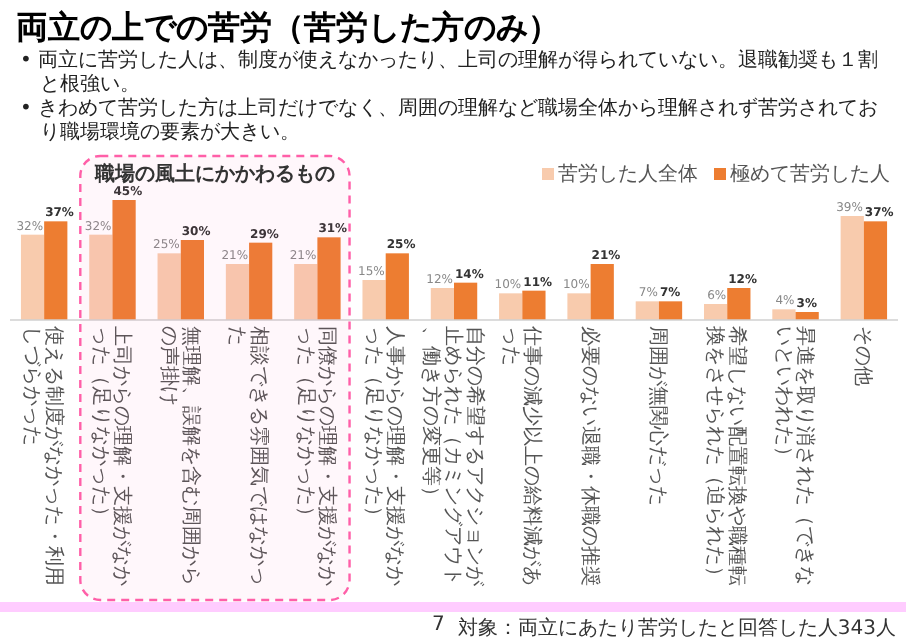 This screenshot has height=640, width=906. What do you see at coordinates (179, 456) in the screenshot?
I see `x-tick-label: 無理解、誤解を含む周囲からの声掛け` at bounding box center [179, 456].